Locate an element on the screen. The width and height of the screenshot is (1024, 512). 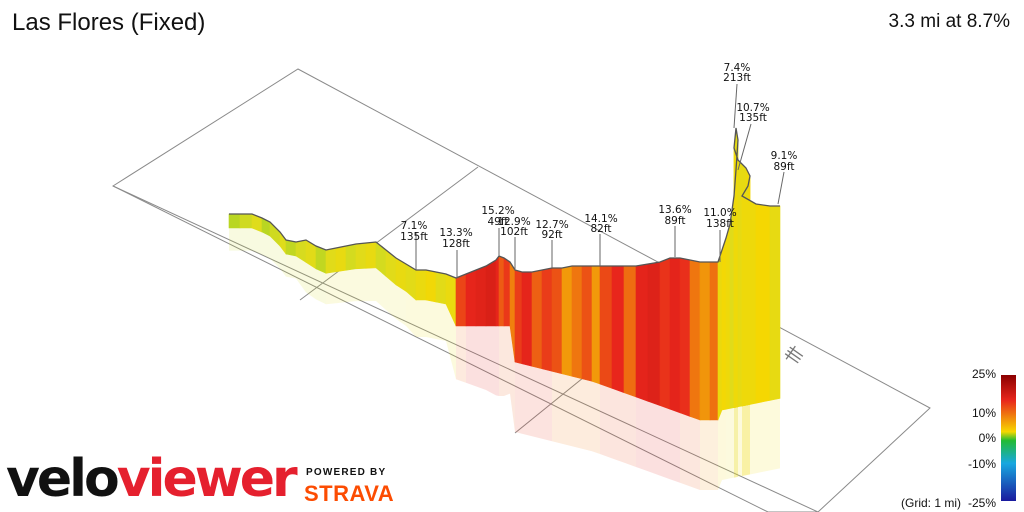
page-title: Las Flores (Fixed) is located at coordinates (109, 22).